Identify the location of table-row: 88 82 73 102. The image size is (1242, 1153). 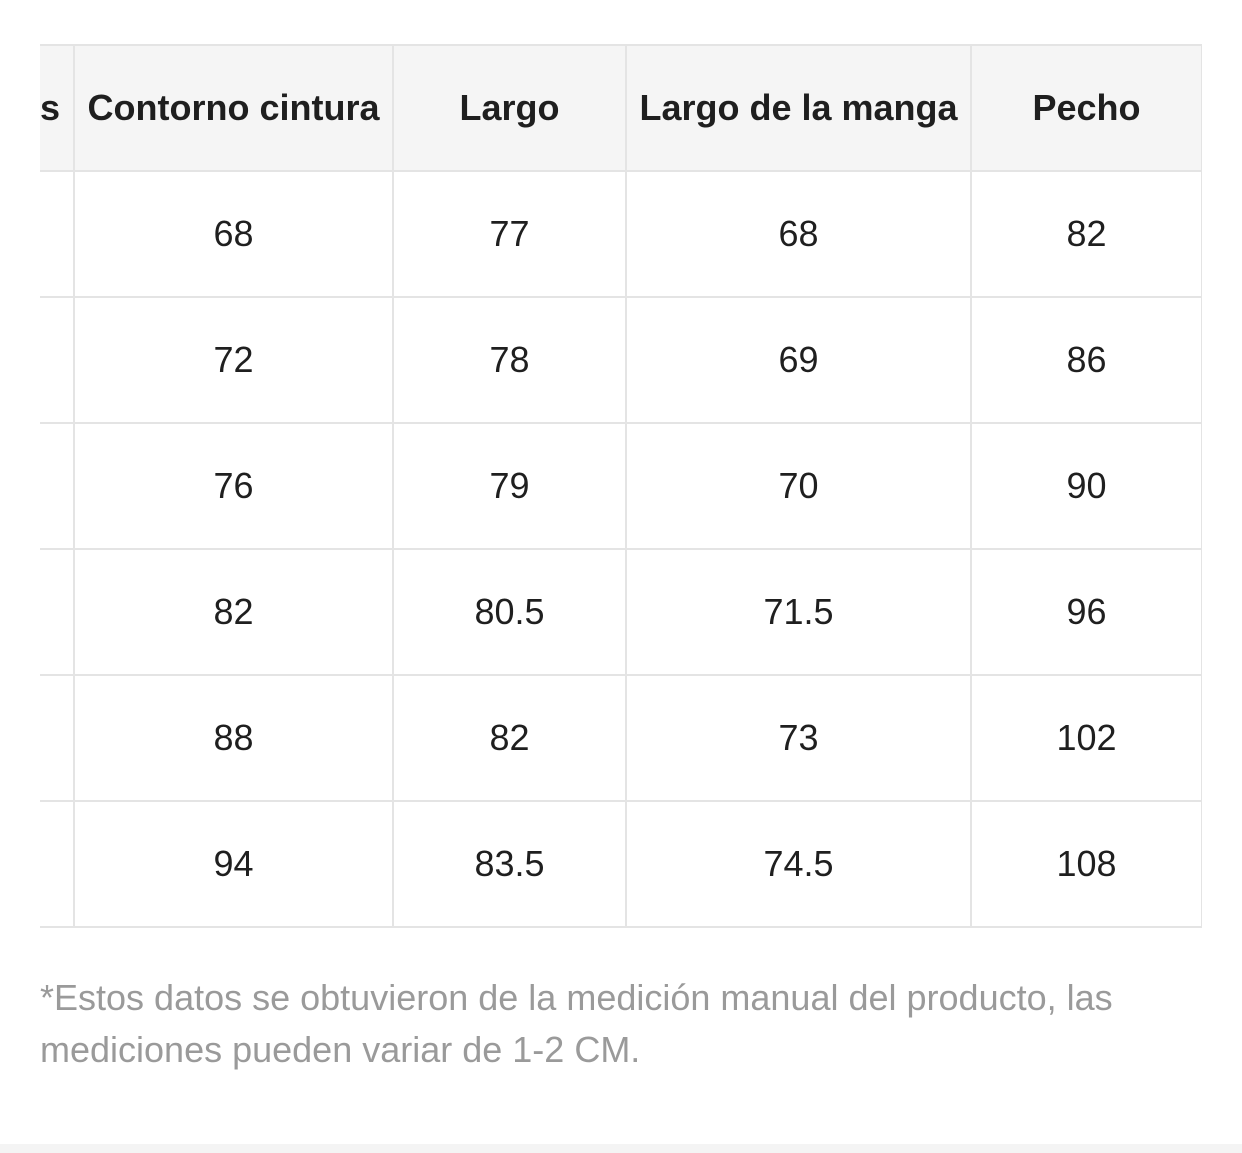
(621, 738).